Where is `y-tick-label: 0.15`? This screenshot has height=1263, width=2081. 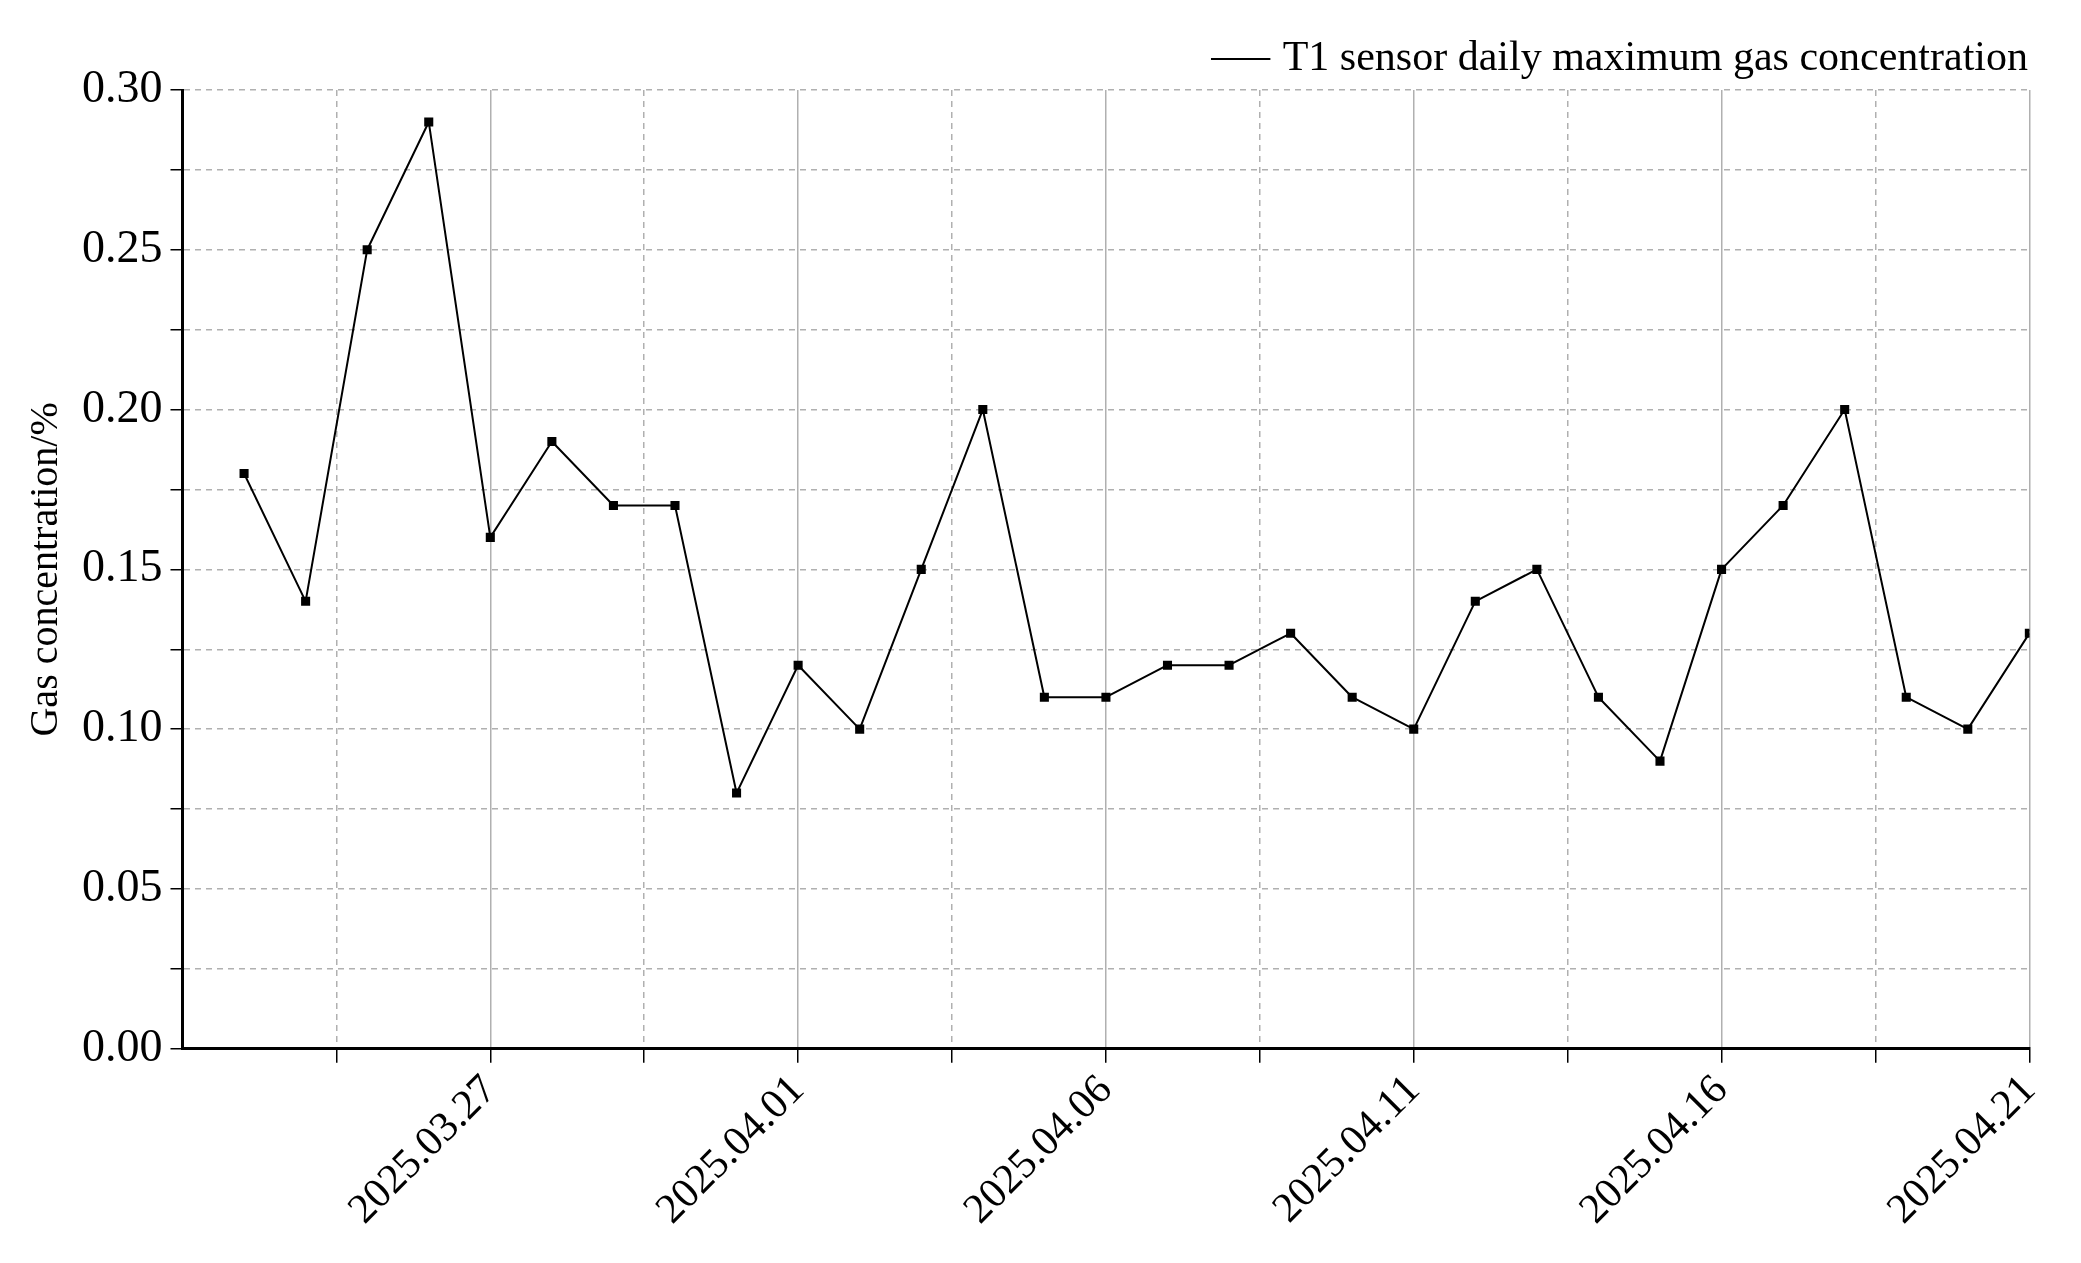 y-tick-label: 0.15 is located at coordinates (122, 566).